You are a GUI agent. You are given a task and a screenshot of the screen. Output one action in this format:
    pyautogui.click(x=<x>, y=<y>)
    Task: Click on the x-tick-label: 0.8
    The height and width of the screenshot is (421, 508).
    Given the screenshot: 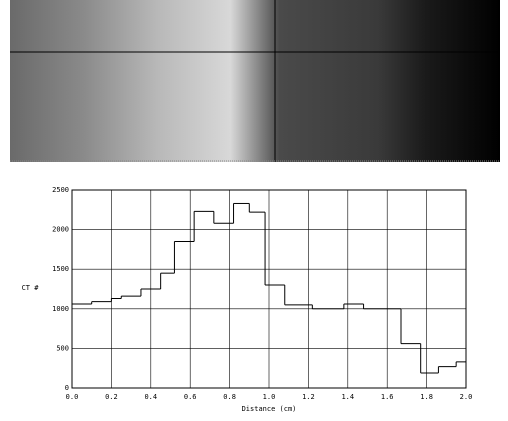 What is the action you would take?
    pyautogui.click(x=229, y=397)
    